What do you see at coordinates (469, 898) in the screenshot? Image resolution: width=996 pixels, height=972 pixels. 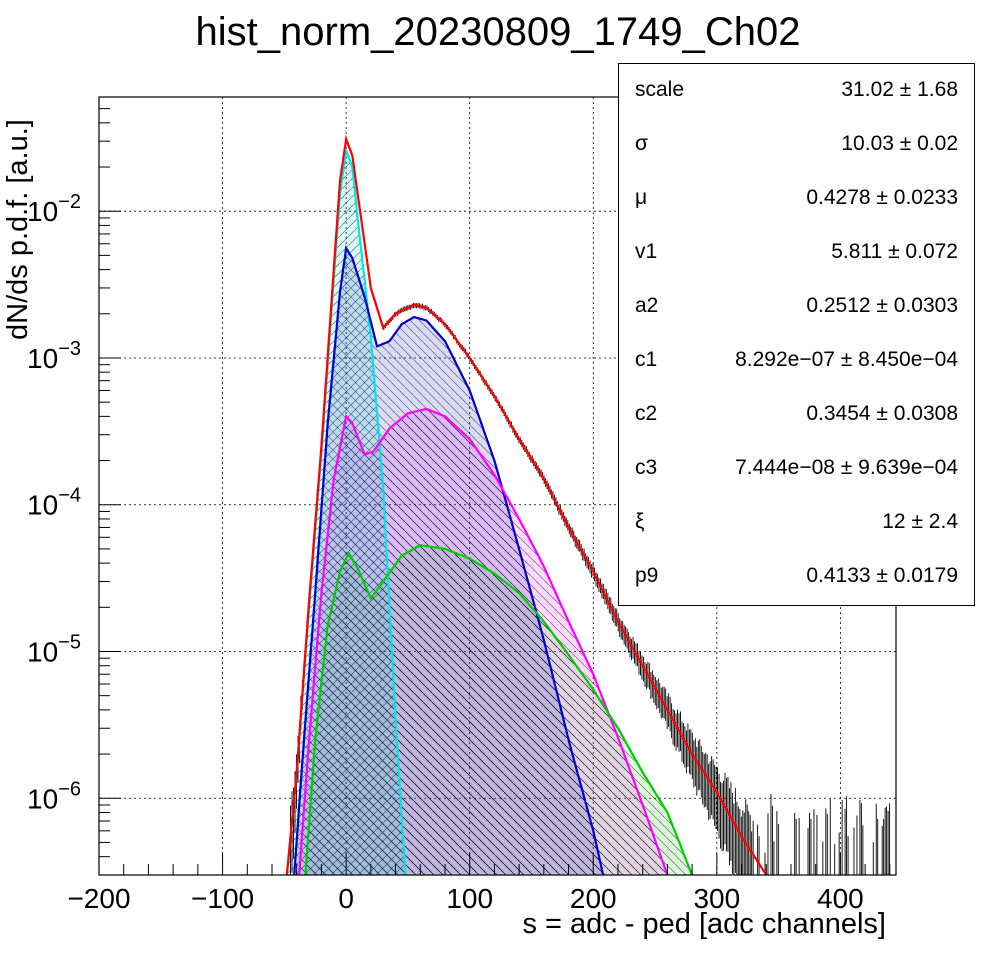 I see `x-tick-label: 100` at bounding box center [469, 898].